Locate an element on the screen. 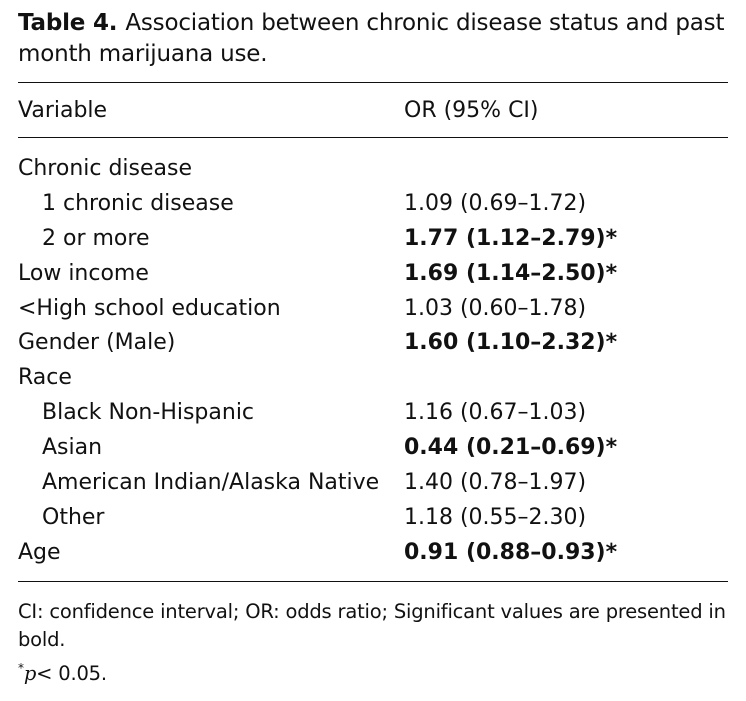 This screenshot has width=746, height=701. cell-variable: Race is located at coordinates (45, 378).